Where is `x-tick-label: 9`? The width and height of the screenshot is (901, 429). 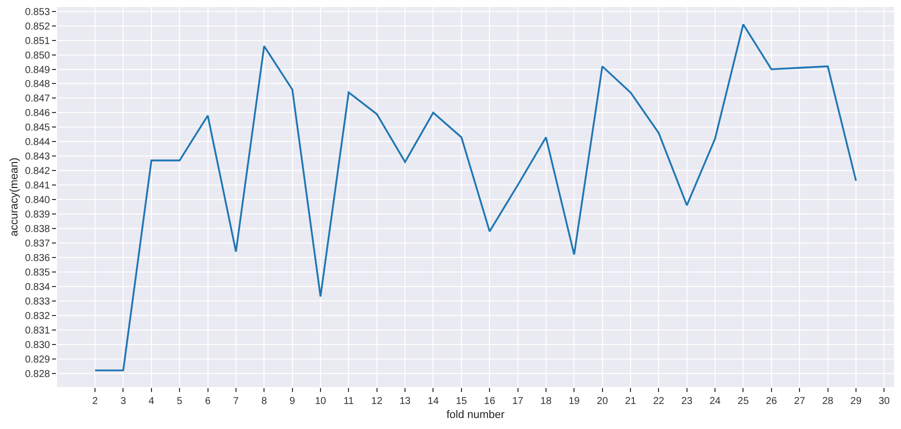 x-tick-label: 9 is located at coordinates (293, 401).